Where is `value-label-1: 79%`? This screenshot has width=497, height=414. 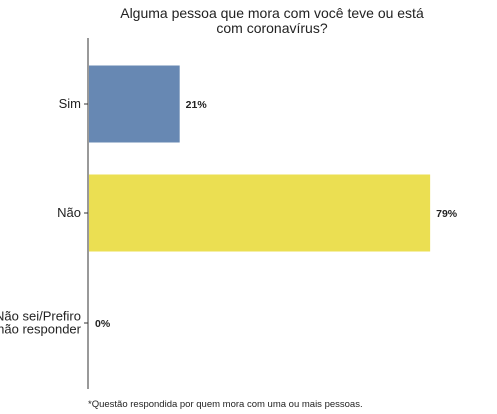 value-label-1: 79% is located at coordinates (447, 214).